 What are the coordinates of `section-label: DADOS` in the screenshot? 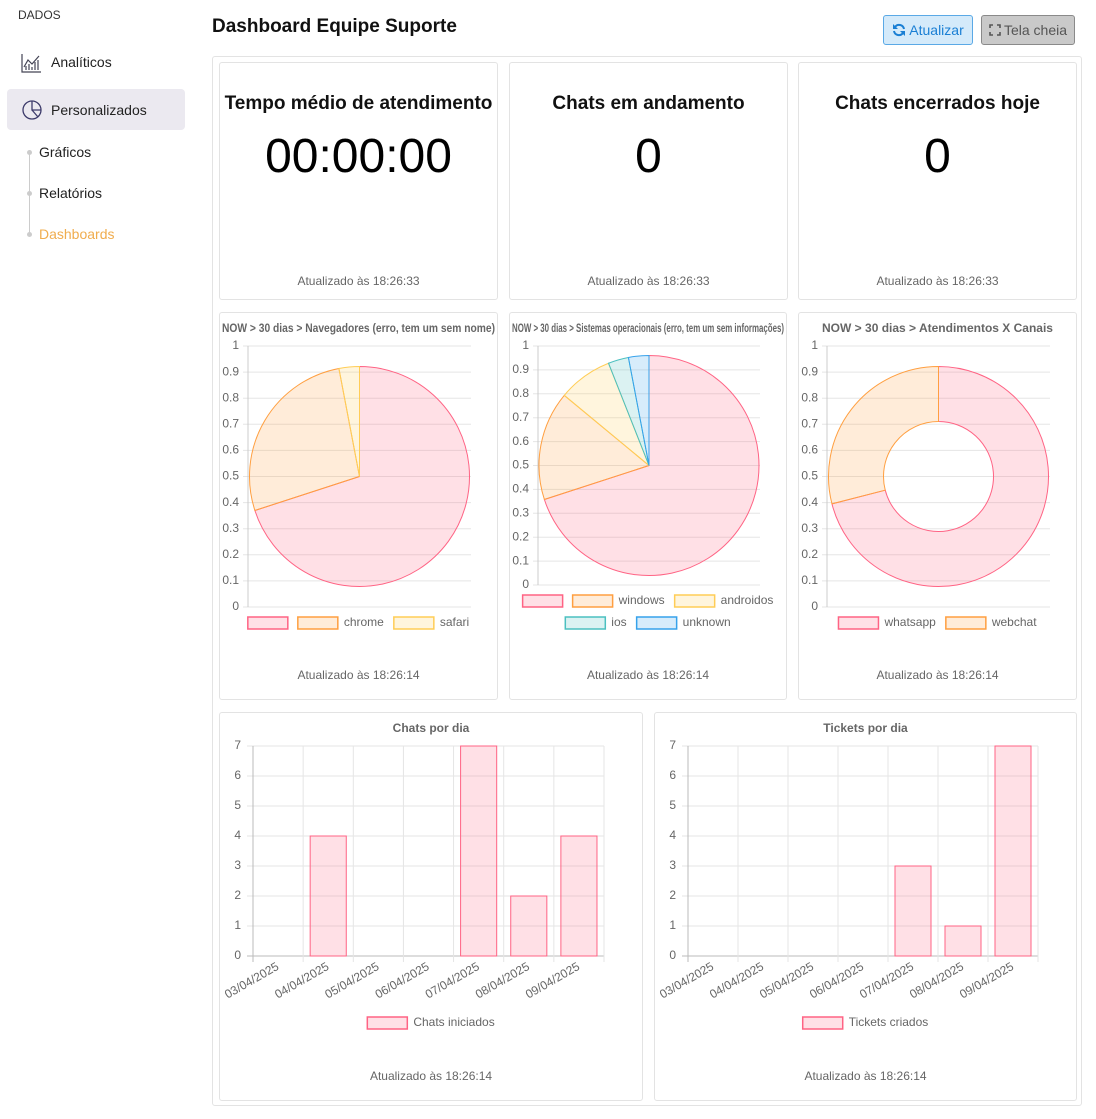 It's located at (39, 15).